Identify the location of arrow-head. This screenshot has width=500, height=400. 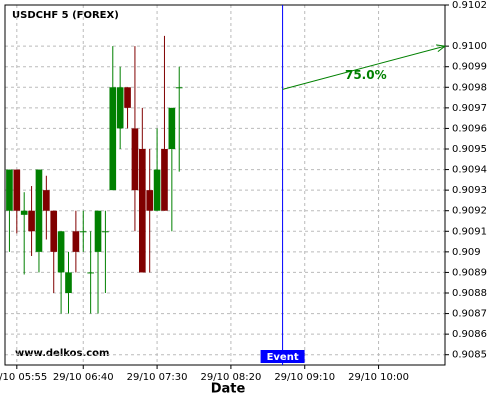
(441, 48).